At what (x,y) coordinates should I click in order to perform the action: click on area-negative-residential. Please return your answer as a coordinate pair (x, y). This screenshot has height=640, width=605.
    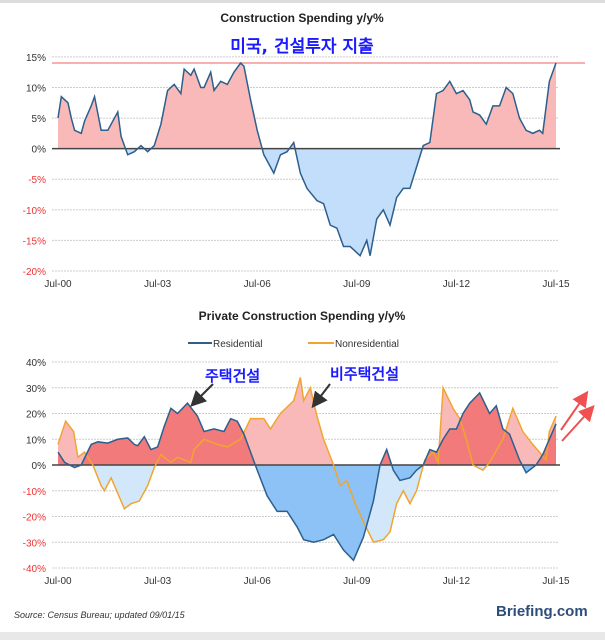
    Looking at the image, I should click on (307, 513).